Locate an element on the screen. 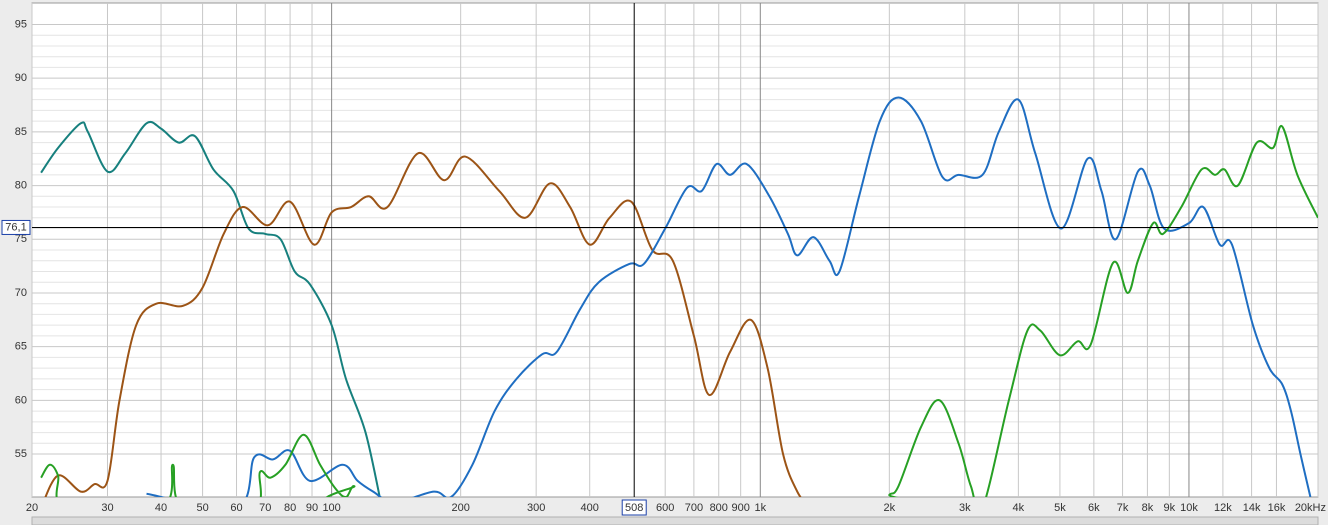 The image size is (1328, 525). x-tick-label: 9k is located at coordinates (1170, 508).